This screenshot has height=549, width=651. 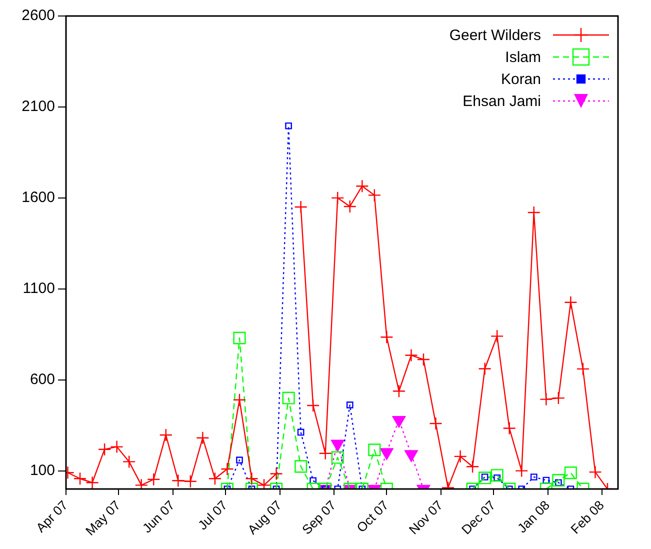 I want to click on x-tick-label: Jul 07, so click(x=212, y=515).